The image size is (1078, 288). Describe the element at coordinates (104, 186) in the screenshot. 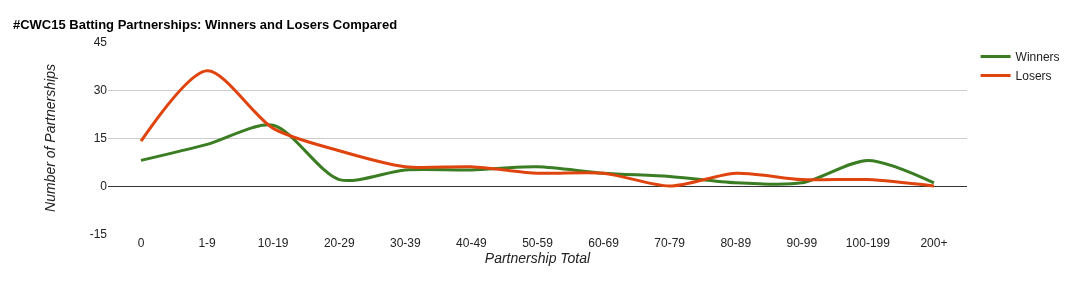

I see `y-tick-label: 0` at that location.